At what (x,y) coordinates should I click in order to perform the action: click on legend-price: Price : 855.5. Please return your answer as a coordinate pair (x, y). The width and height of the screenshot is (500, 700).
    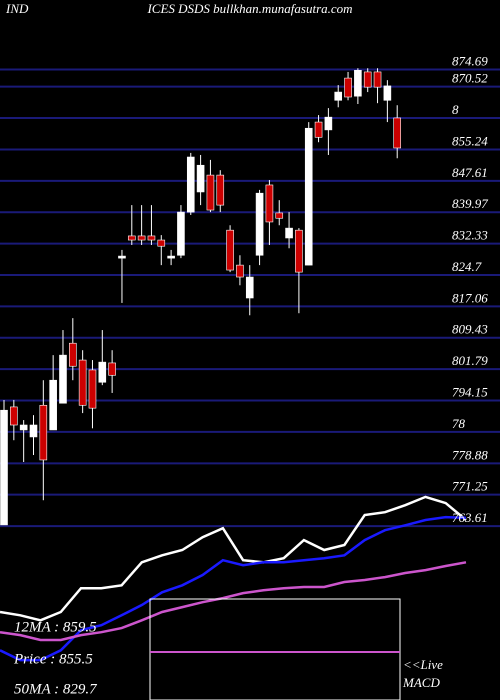
    Looking at the image, I should click on (53, 659).